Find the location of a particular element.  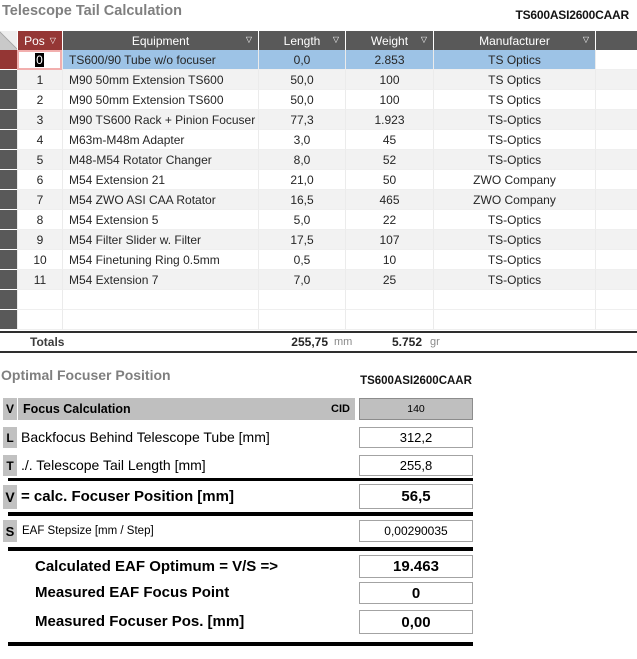

backfocus-input: 312,2 is located at coordinates (416, 437).